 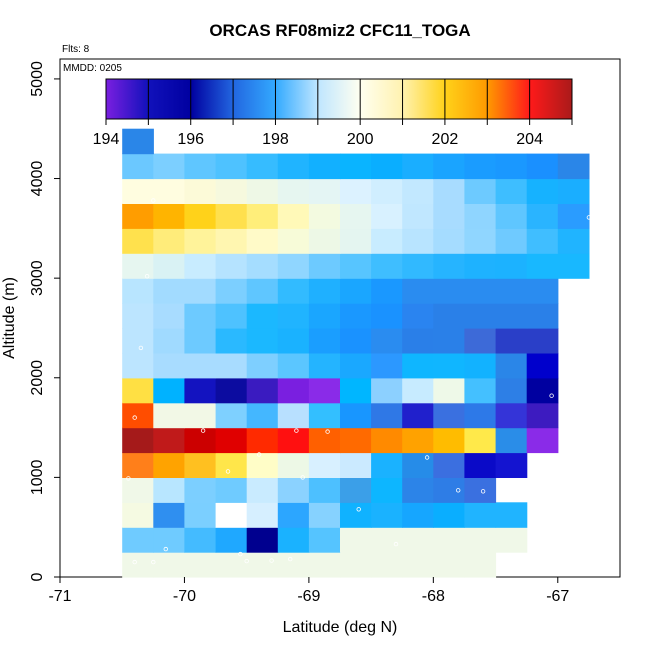 What do you see at coordinates (433, 596) in the screenshot?
I see `x-tick-label: -68` at bounding box center [433, 596].